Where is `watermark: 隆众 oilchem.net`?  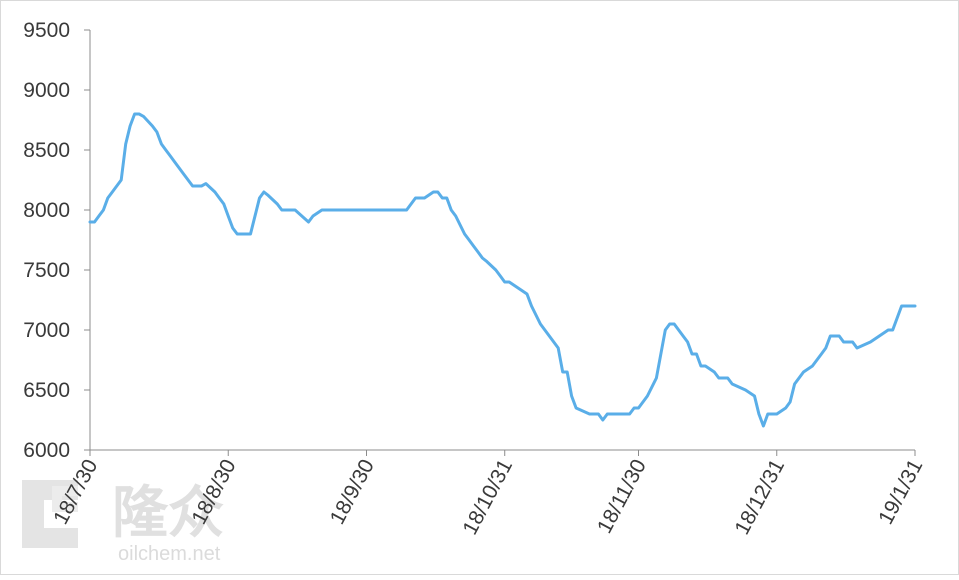 watermark: 隆众 oilchem.net is located at coordinates (123, 522).